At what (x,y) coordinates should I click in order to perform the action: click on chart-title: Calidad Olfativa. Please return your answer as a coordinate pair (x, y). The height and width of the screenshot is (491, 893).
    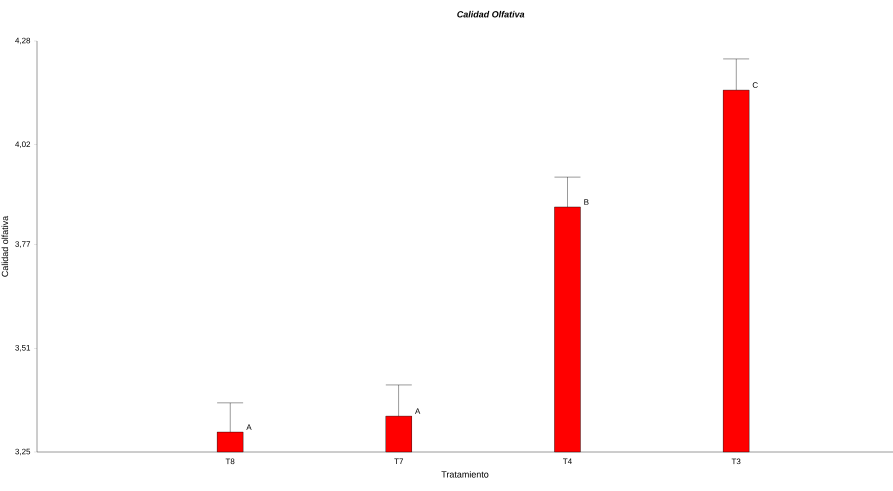
    Looking at the image, I should click on (490, 14).